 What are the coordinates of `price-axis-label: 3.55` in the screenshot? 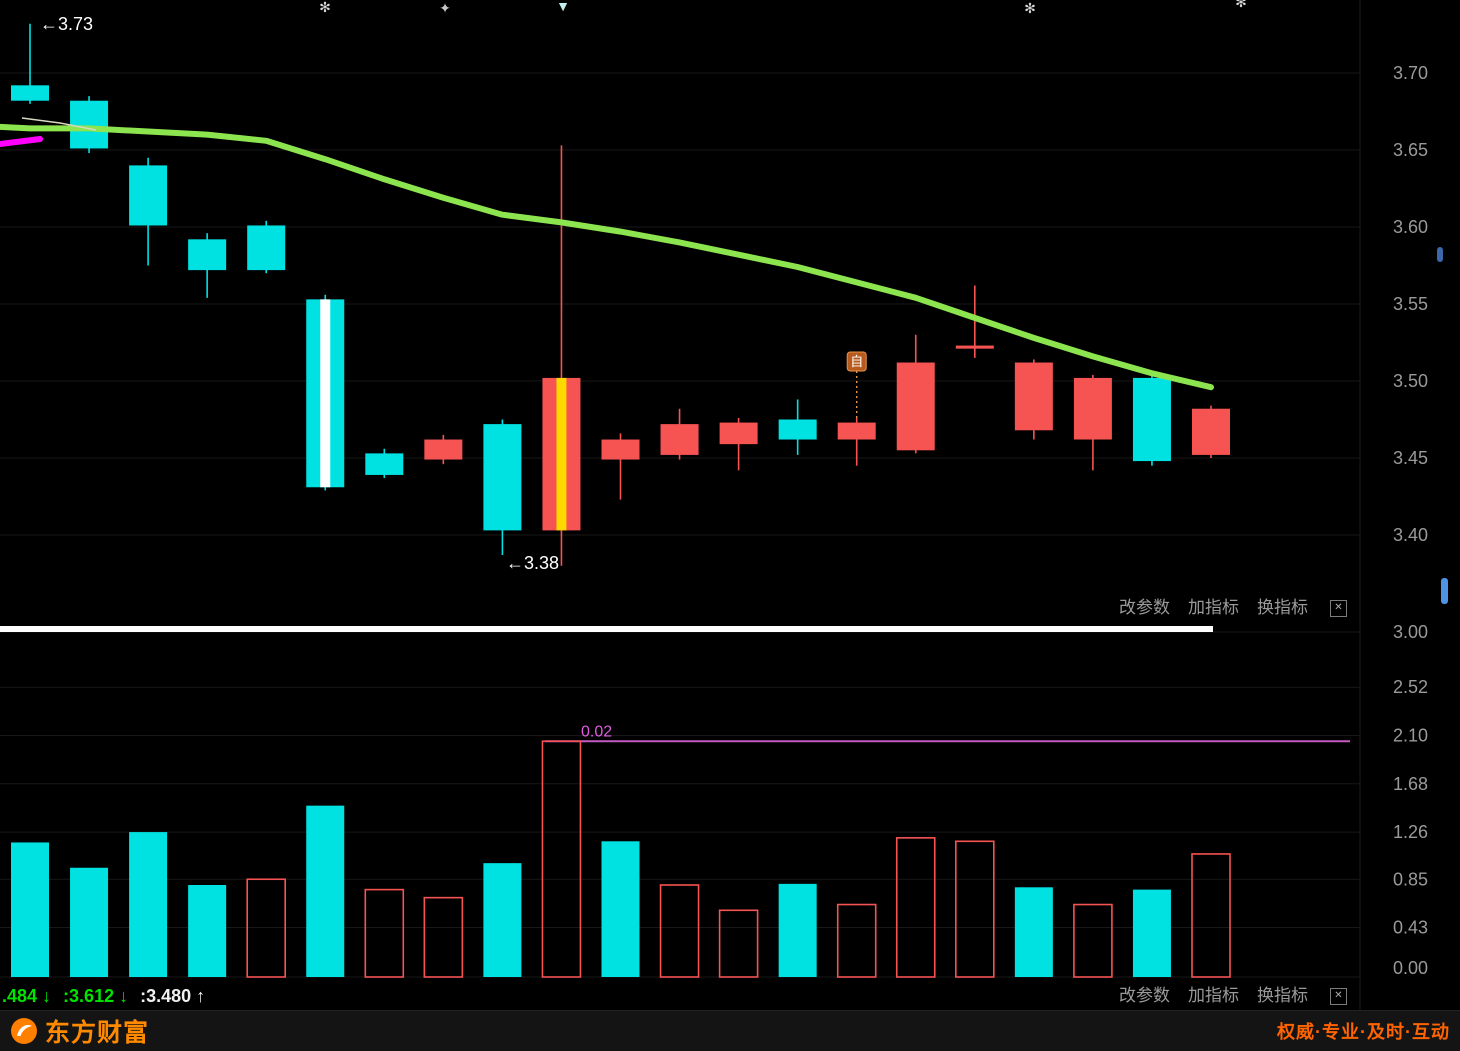 It's located at (1410, 304).